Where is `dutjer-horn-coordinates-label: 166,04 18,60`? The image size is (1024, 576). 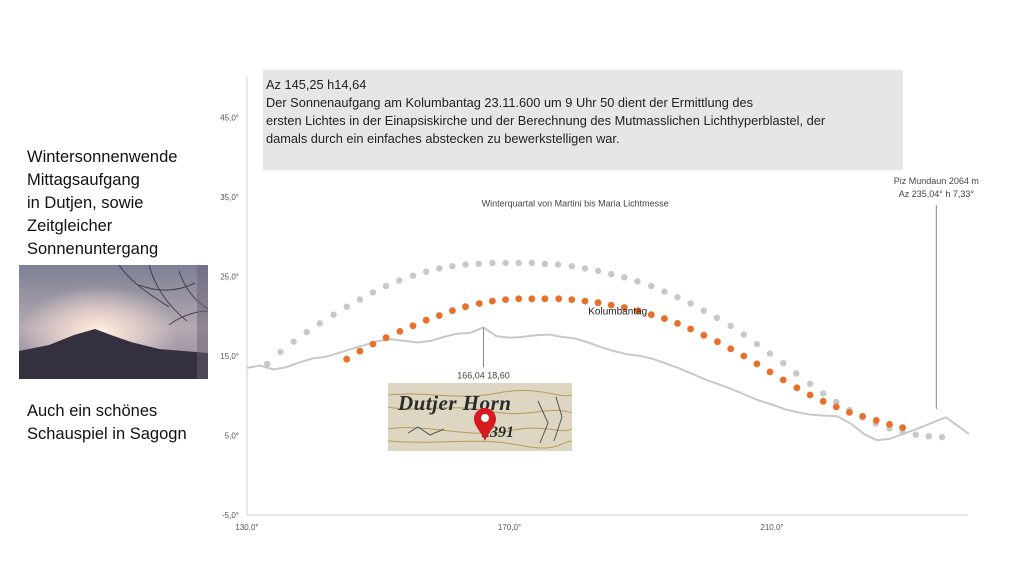
dutjer-horn-coordinates-label: 166,04 18,60 is located at coordinates (483, 375).